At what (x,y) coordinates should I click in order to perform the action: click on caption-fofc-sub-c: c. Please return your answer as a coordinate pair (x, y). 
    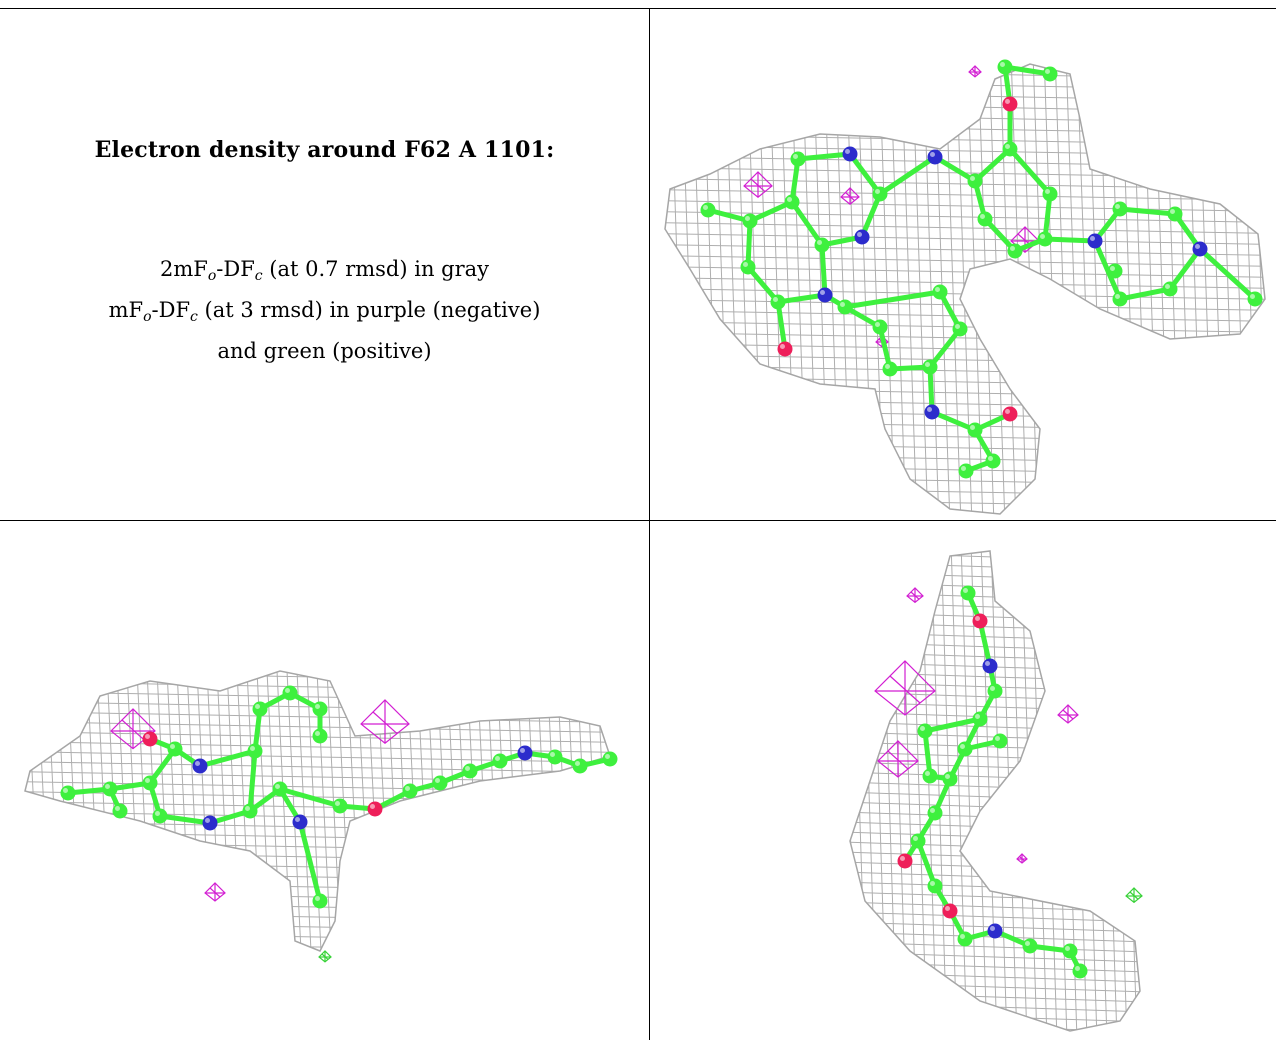
    Looking at the image, I should click on (194, 317).